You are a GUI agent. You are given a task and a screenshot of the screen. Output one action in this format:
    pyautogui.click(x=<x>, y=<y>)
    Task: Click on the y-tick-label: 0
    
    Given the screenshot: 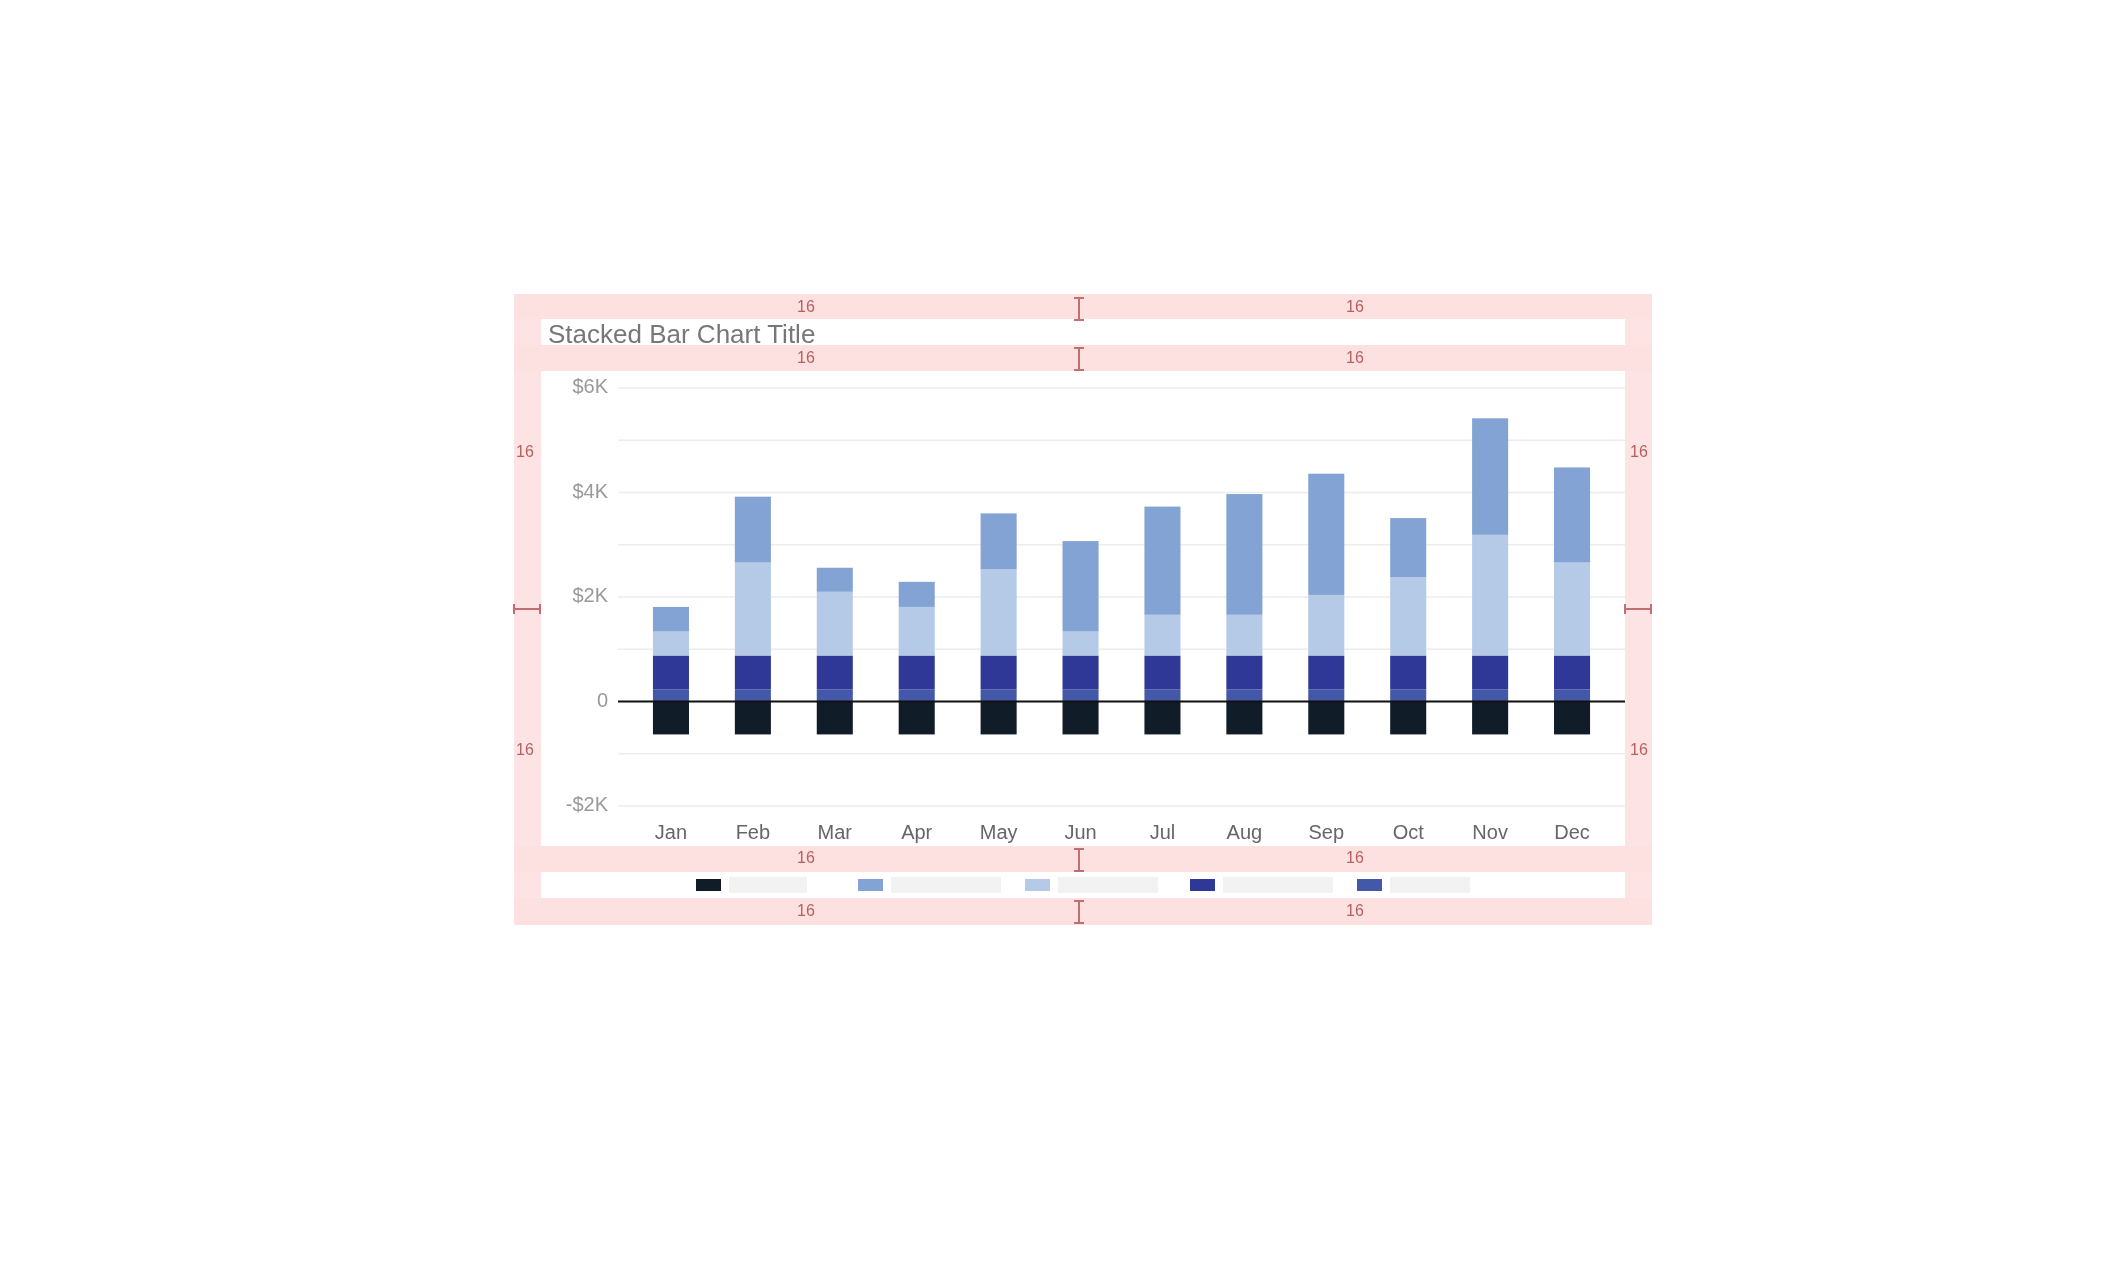 What is the action you would take?
    pyautogui.click(x=602, y=699)
    